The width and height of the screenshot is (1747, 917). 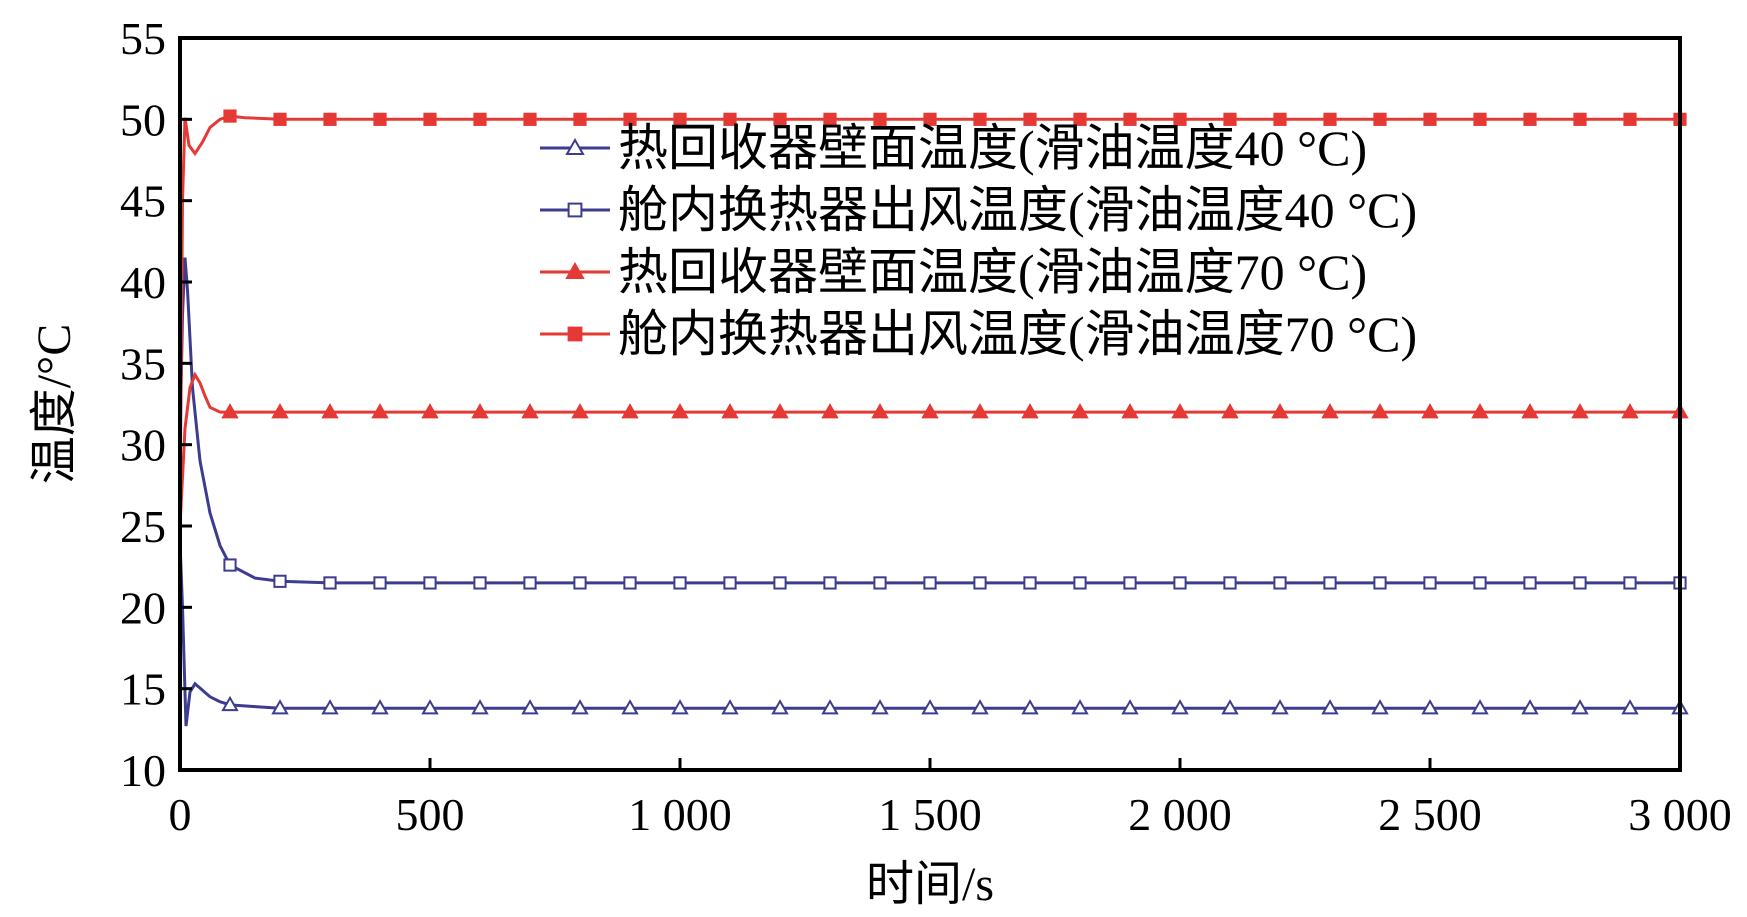 What do you see at coordinates (143, 201) in the screenshot?
I see `y-tick-label: 45` at bounding box center [143, 201].